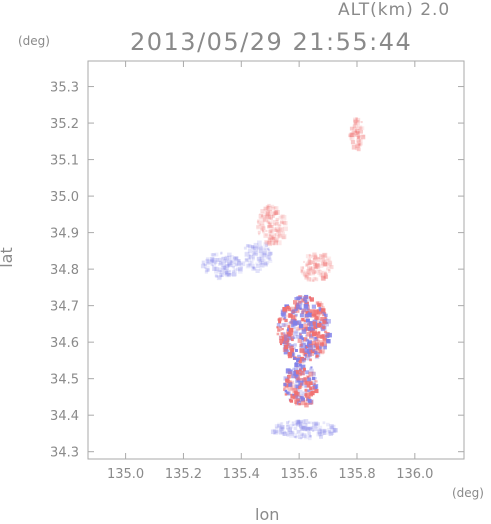 This screenshot has height=524, width=491. I want to click on x-axis-unit: (deg), so click(468, 493).